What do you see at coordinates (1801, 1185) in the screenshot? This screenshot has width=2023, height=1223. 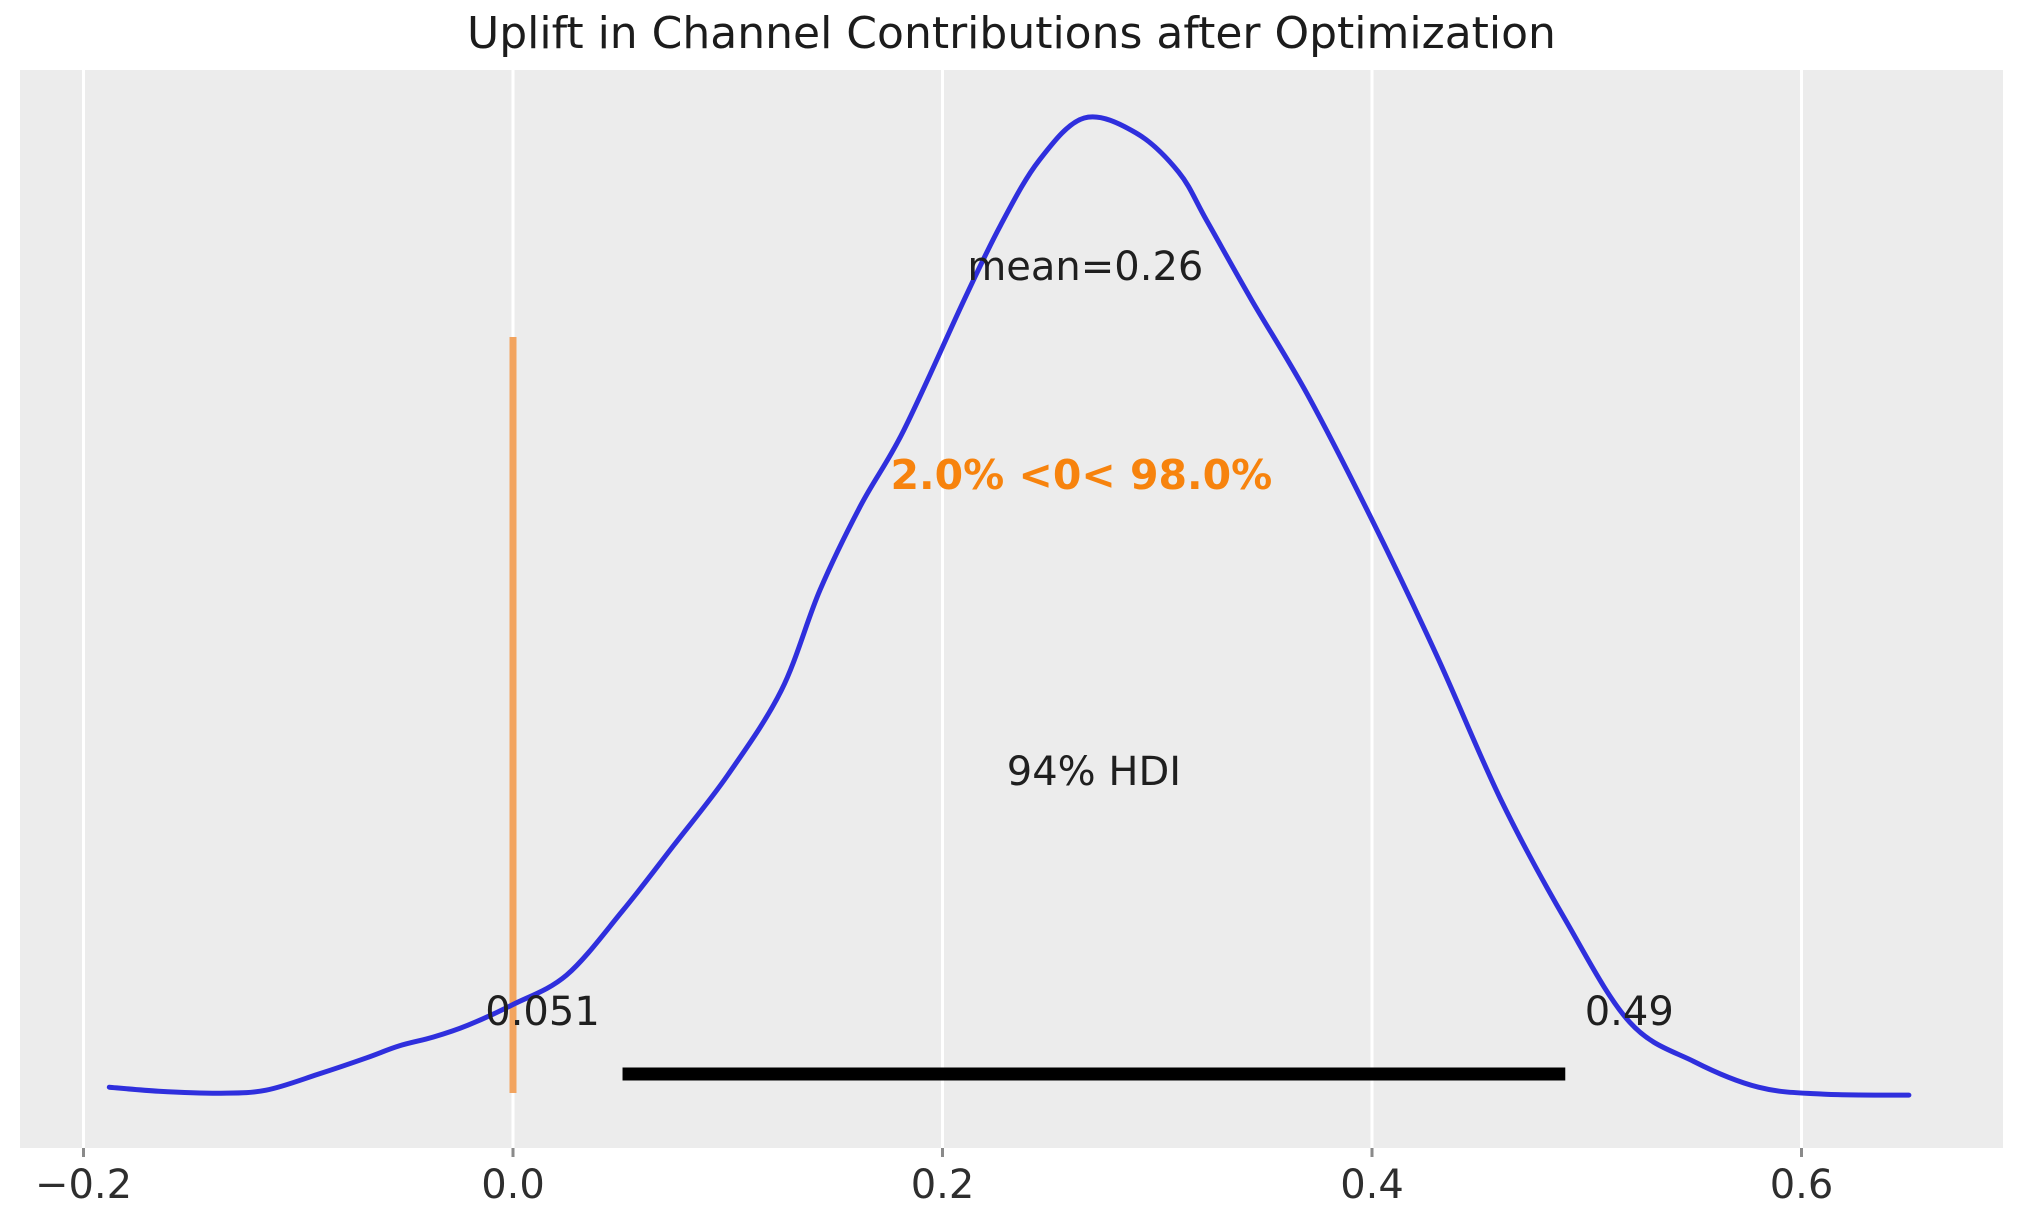 I see `x-tick-label: 0.6` at bounding box center [1801, 1185].